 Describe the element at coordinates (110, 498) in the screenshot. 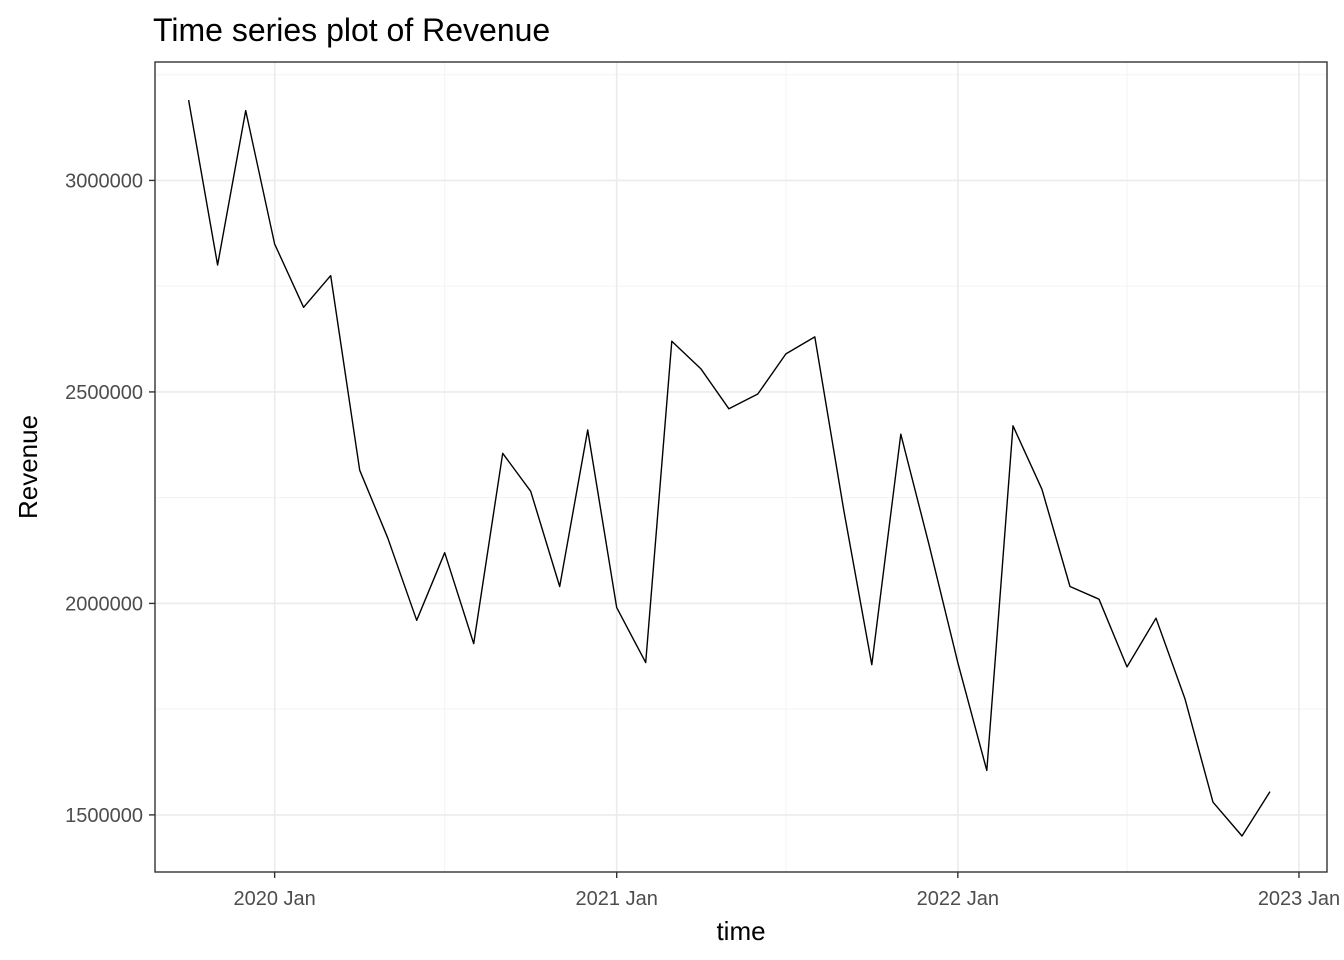

I see `y-axis: 1500000 2000000 2500000 3000000` at that location.